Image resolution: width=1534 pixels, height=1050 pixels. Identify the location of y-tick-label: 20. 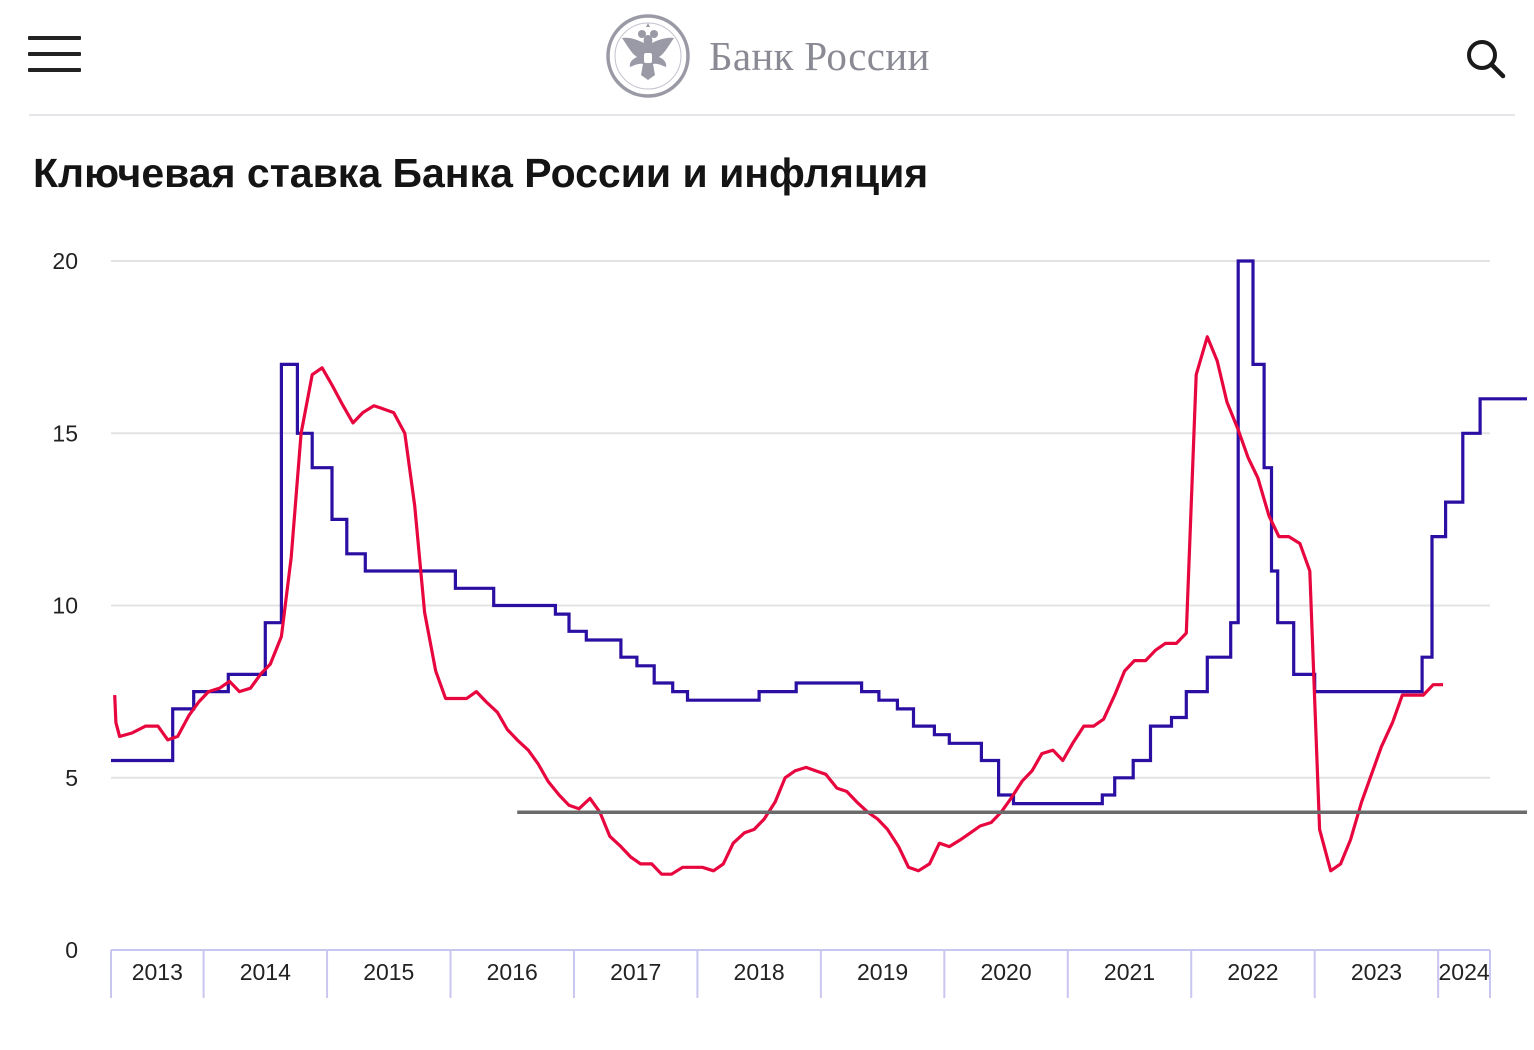
(65, 261).